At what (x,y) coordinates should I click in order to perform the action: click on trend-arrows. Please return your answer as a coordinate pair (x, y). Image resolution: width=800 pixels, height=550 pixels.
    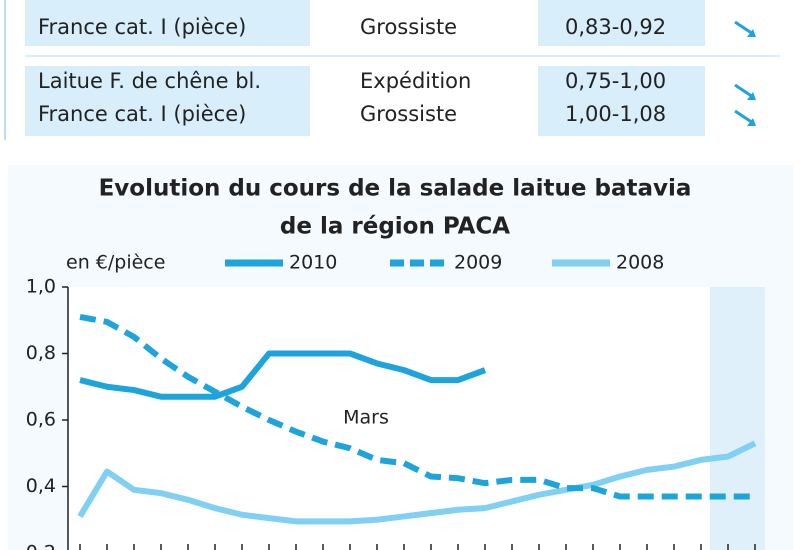
    Looking at the image, I should click on (745, 73).